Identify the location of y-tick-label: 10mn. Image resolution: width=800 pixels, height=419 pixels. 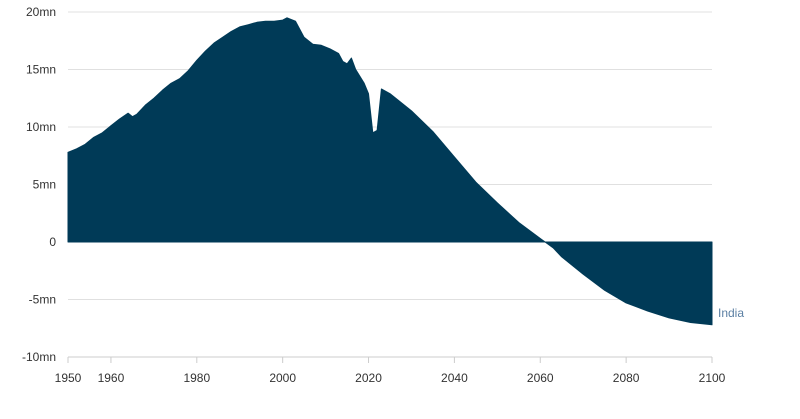
(41, 127).